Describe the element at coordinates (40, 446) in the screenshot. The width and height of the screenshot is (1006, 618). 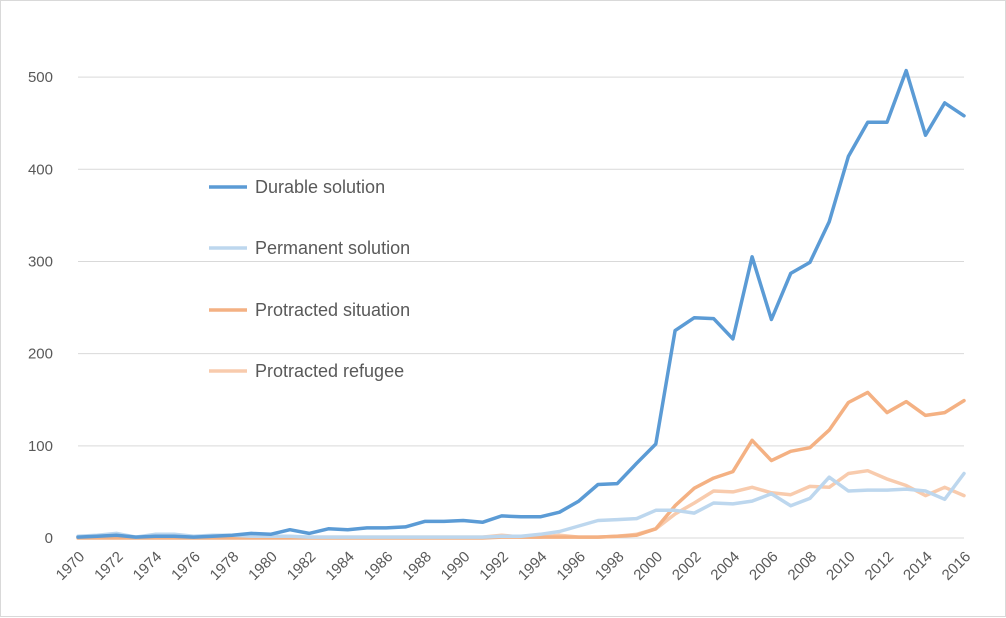
I see `y-tick-label: 100` at that location.